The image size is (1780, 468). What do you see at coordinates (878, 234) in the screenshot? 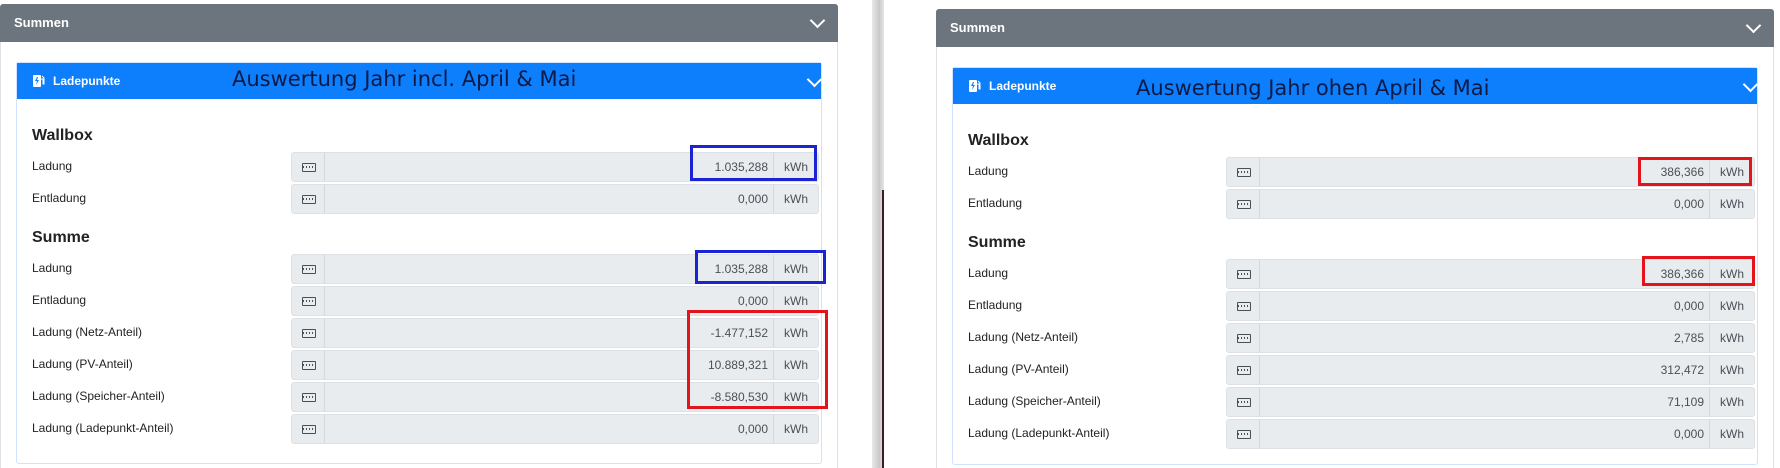
I see `window-divider` at bounding box center [878, 234].